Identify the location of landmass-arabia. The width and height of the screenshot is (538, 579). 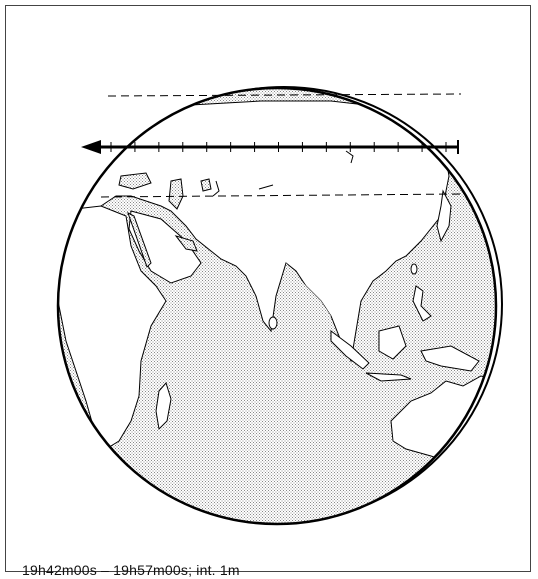
(165, 247).